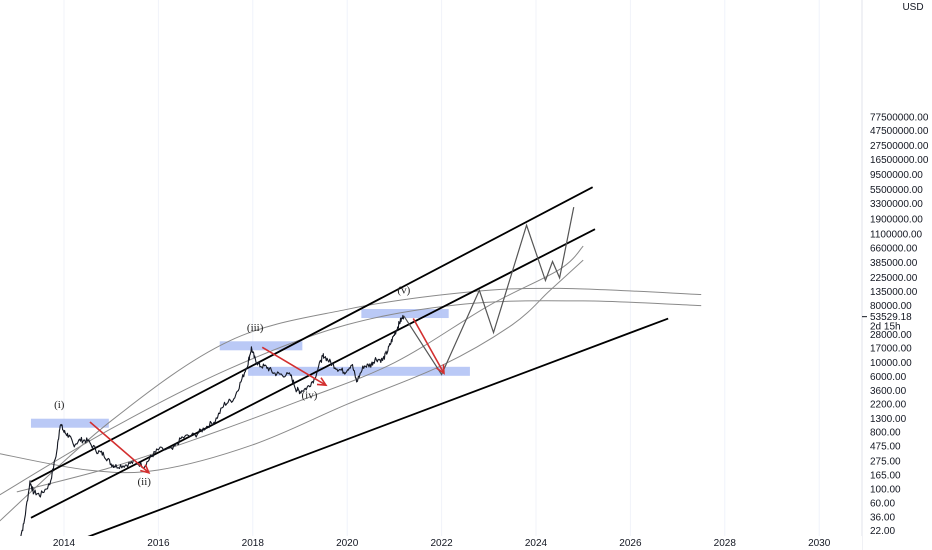 The height and width of the screenshot is (550, 932). What do you see at coordinates (899, 160) in the screenshot?
I see `price-tick-label: 16500000.00` at bounding box center [899, 160].